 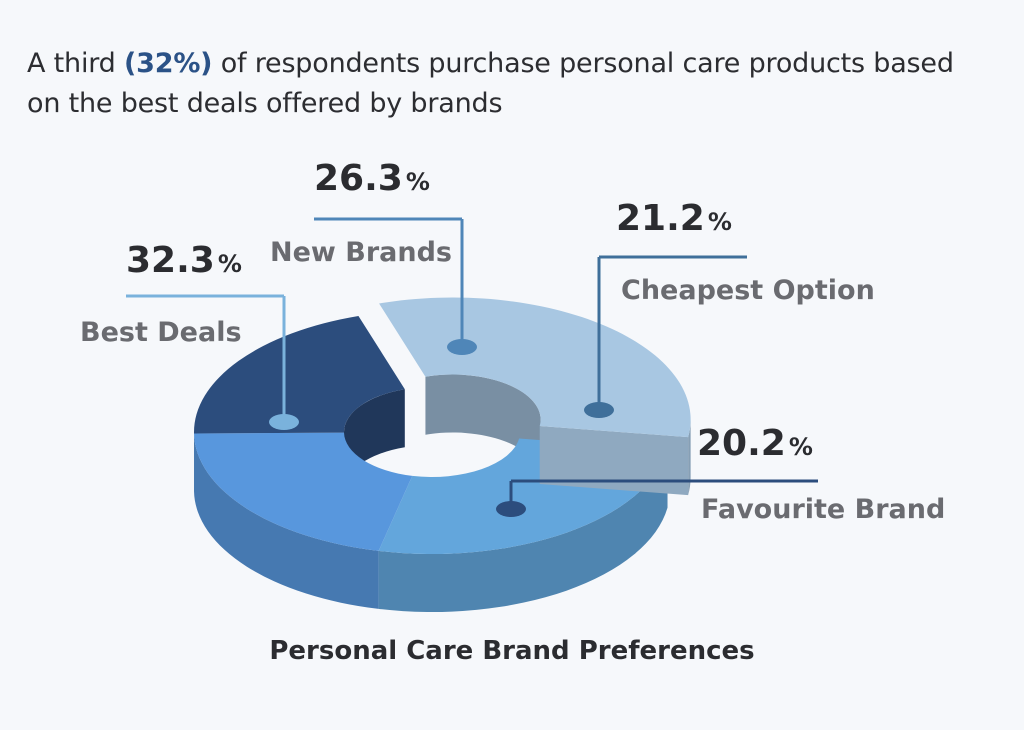 What do you see at coordinates (614, 461) in the screenshot?
I see `slice-cut-face` at bounding box center [614, 461].